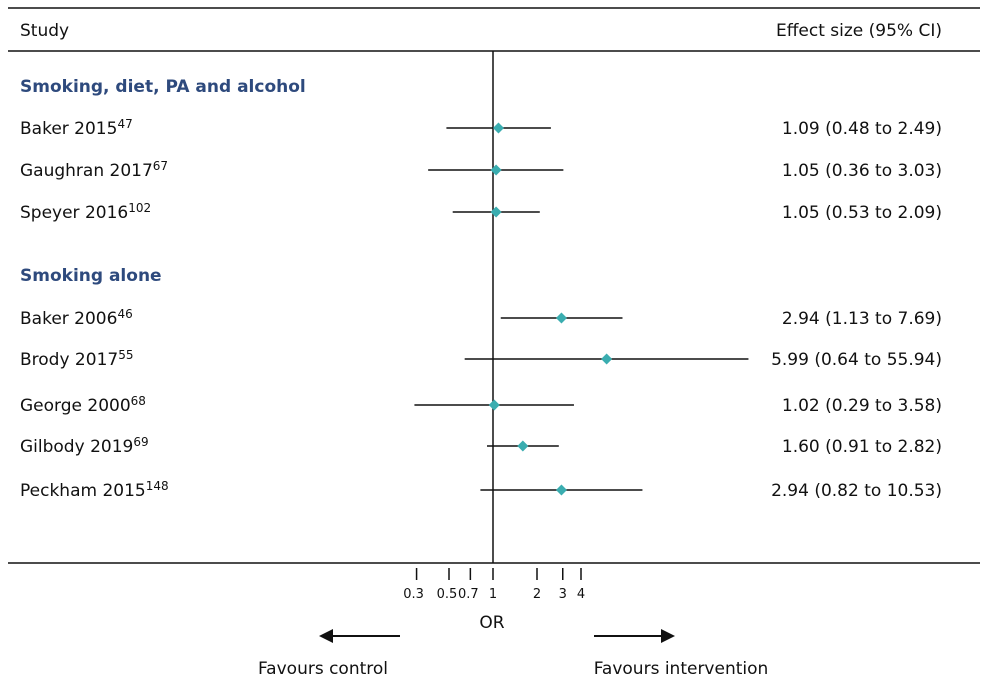  I want to click on effect-size-text: 1.02 (0.29 to 3.58), so click(862, 406).